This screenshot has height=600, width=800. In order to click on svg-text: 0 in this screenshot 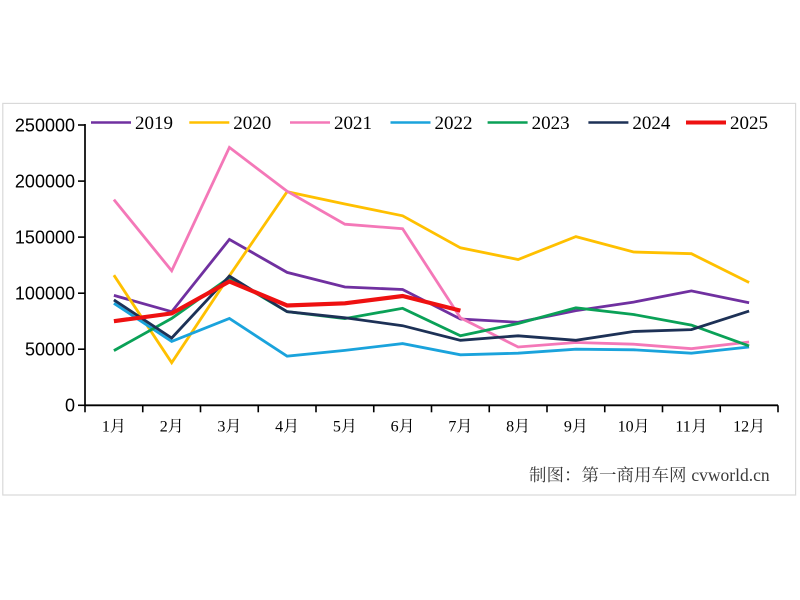, I will do `click(70, 406)`.